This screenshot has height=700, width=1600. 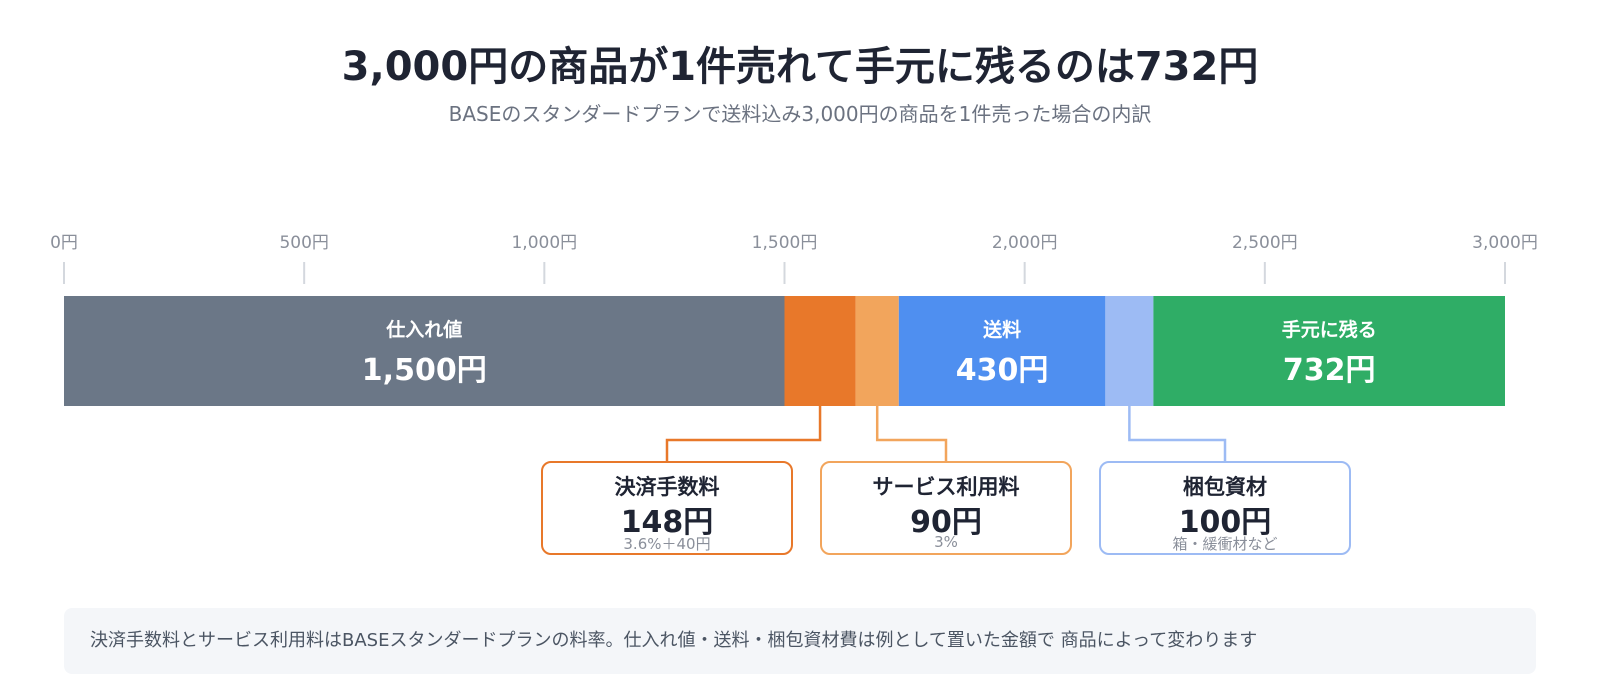 I want to click on service-fee-value: 90円, so click(x=946, y=522).